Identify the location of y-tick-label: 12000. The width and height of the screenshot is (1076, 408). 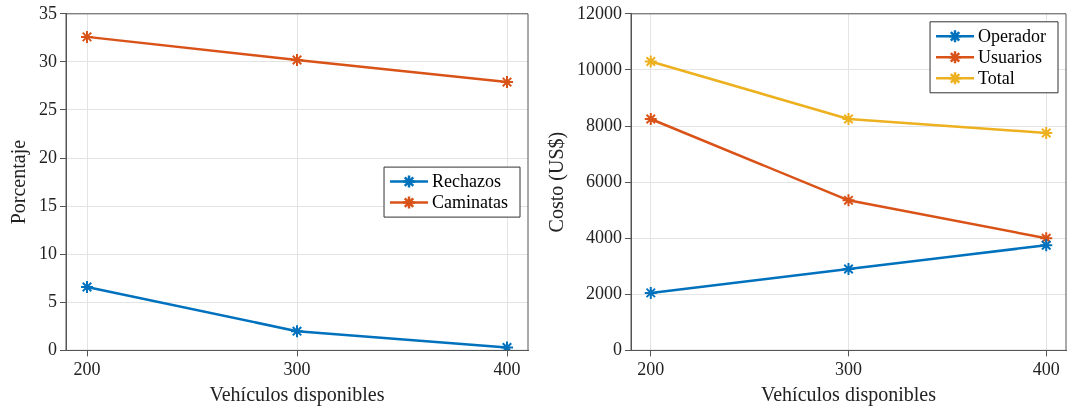
(599, 12).